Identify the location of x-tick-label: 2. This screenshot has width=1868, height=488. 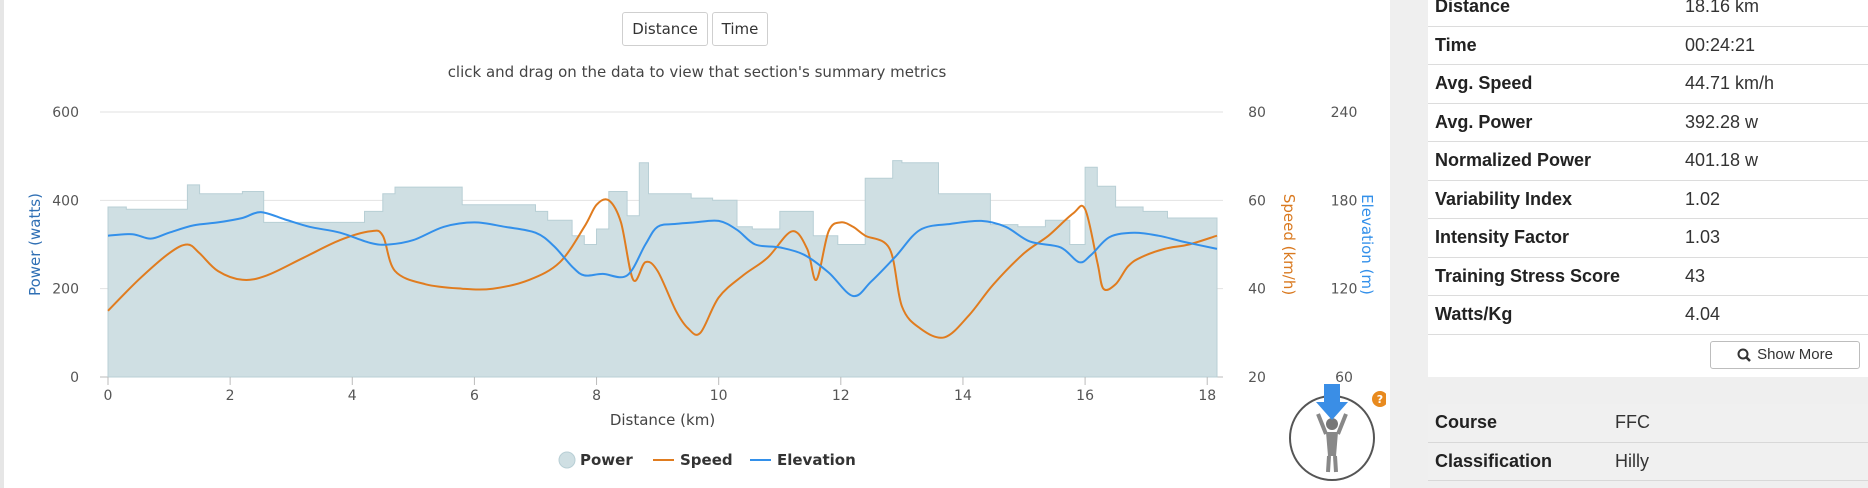
(230, 396).